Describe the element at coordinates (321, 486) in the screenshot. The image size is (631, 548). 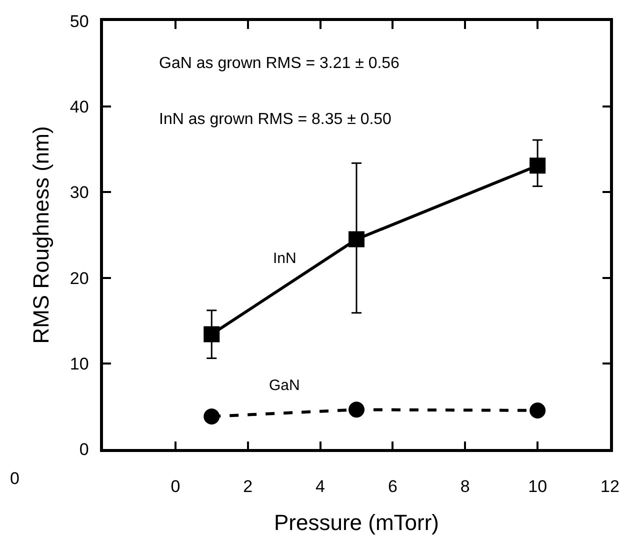
I see `x-tick-label: 4` at that location.